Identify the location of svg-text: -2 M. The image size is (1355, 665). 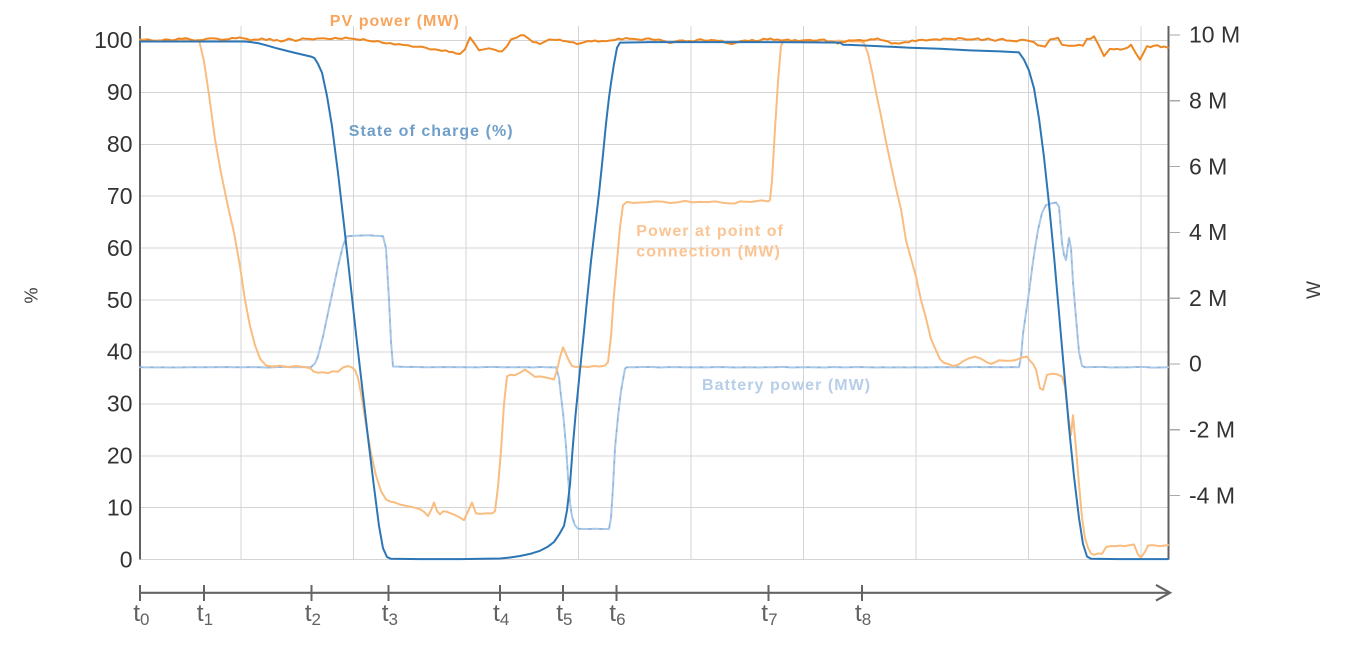
(1212, 430).